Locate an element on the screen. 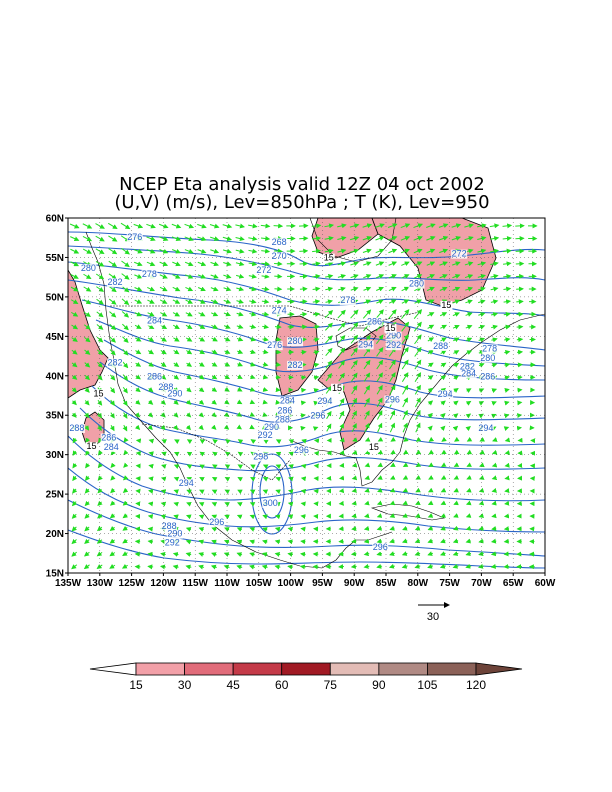 The image size is (612, 792). lat-tick-label: 40N is located at coordinates (55, 376).